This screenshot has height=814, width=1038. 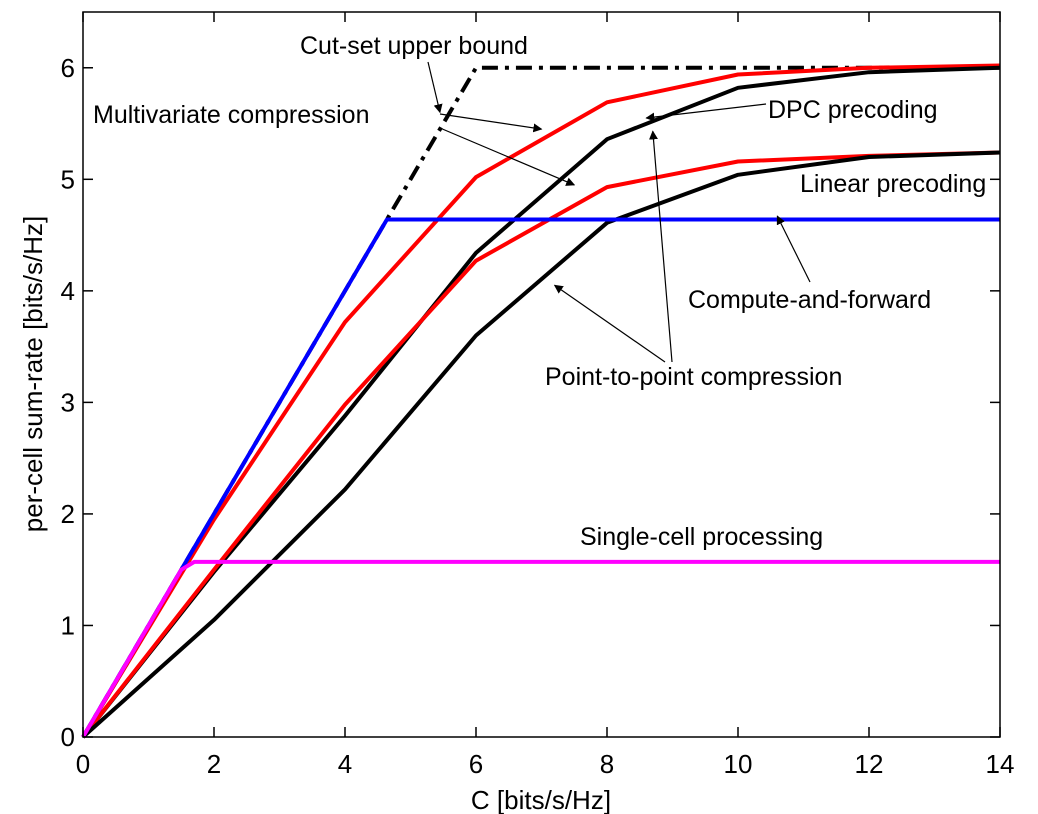 What do you see at coordinates (214, 764) in the screenshot?
I see `x-tick-label: 2` at bounding box center [214, 764].